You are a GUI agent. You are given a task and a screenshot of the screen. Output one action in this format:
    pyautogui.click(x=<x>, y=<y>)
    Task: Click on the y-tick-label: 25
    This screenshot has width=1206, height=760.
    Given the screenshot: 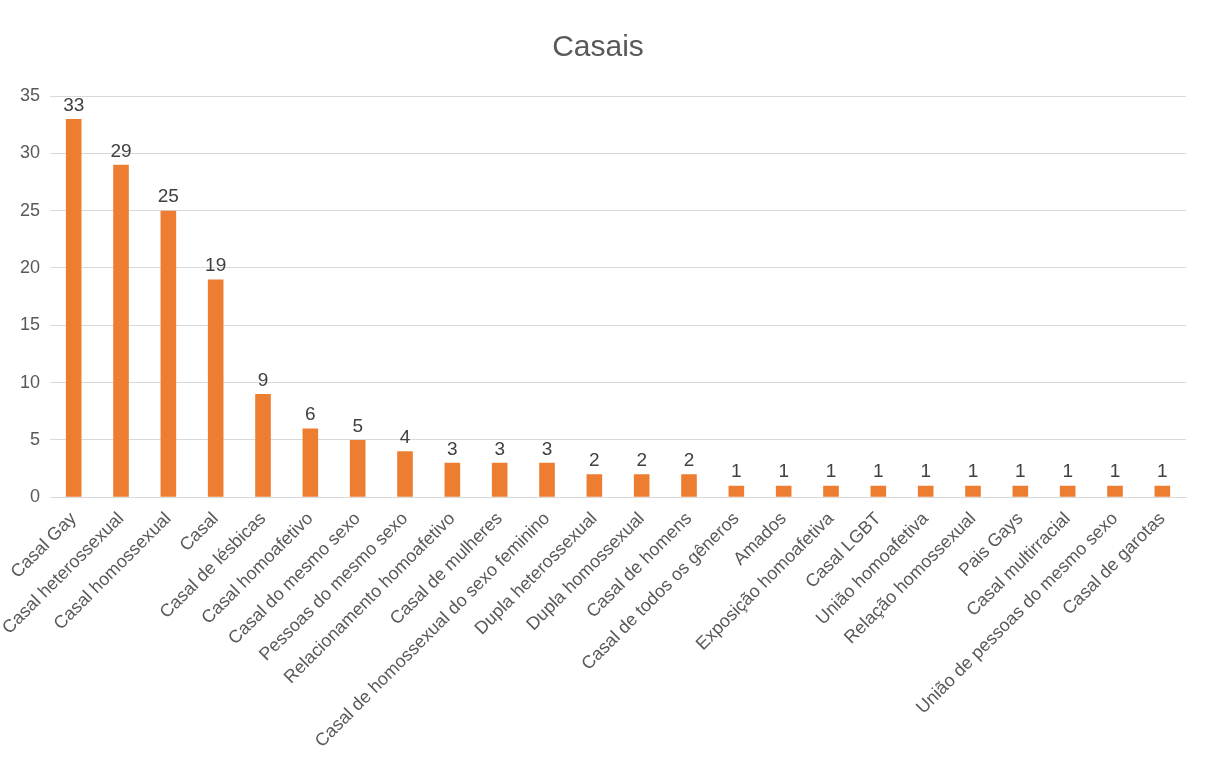 What is the action you would take?
    pyautogui.click(x=30, y=209)
    